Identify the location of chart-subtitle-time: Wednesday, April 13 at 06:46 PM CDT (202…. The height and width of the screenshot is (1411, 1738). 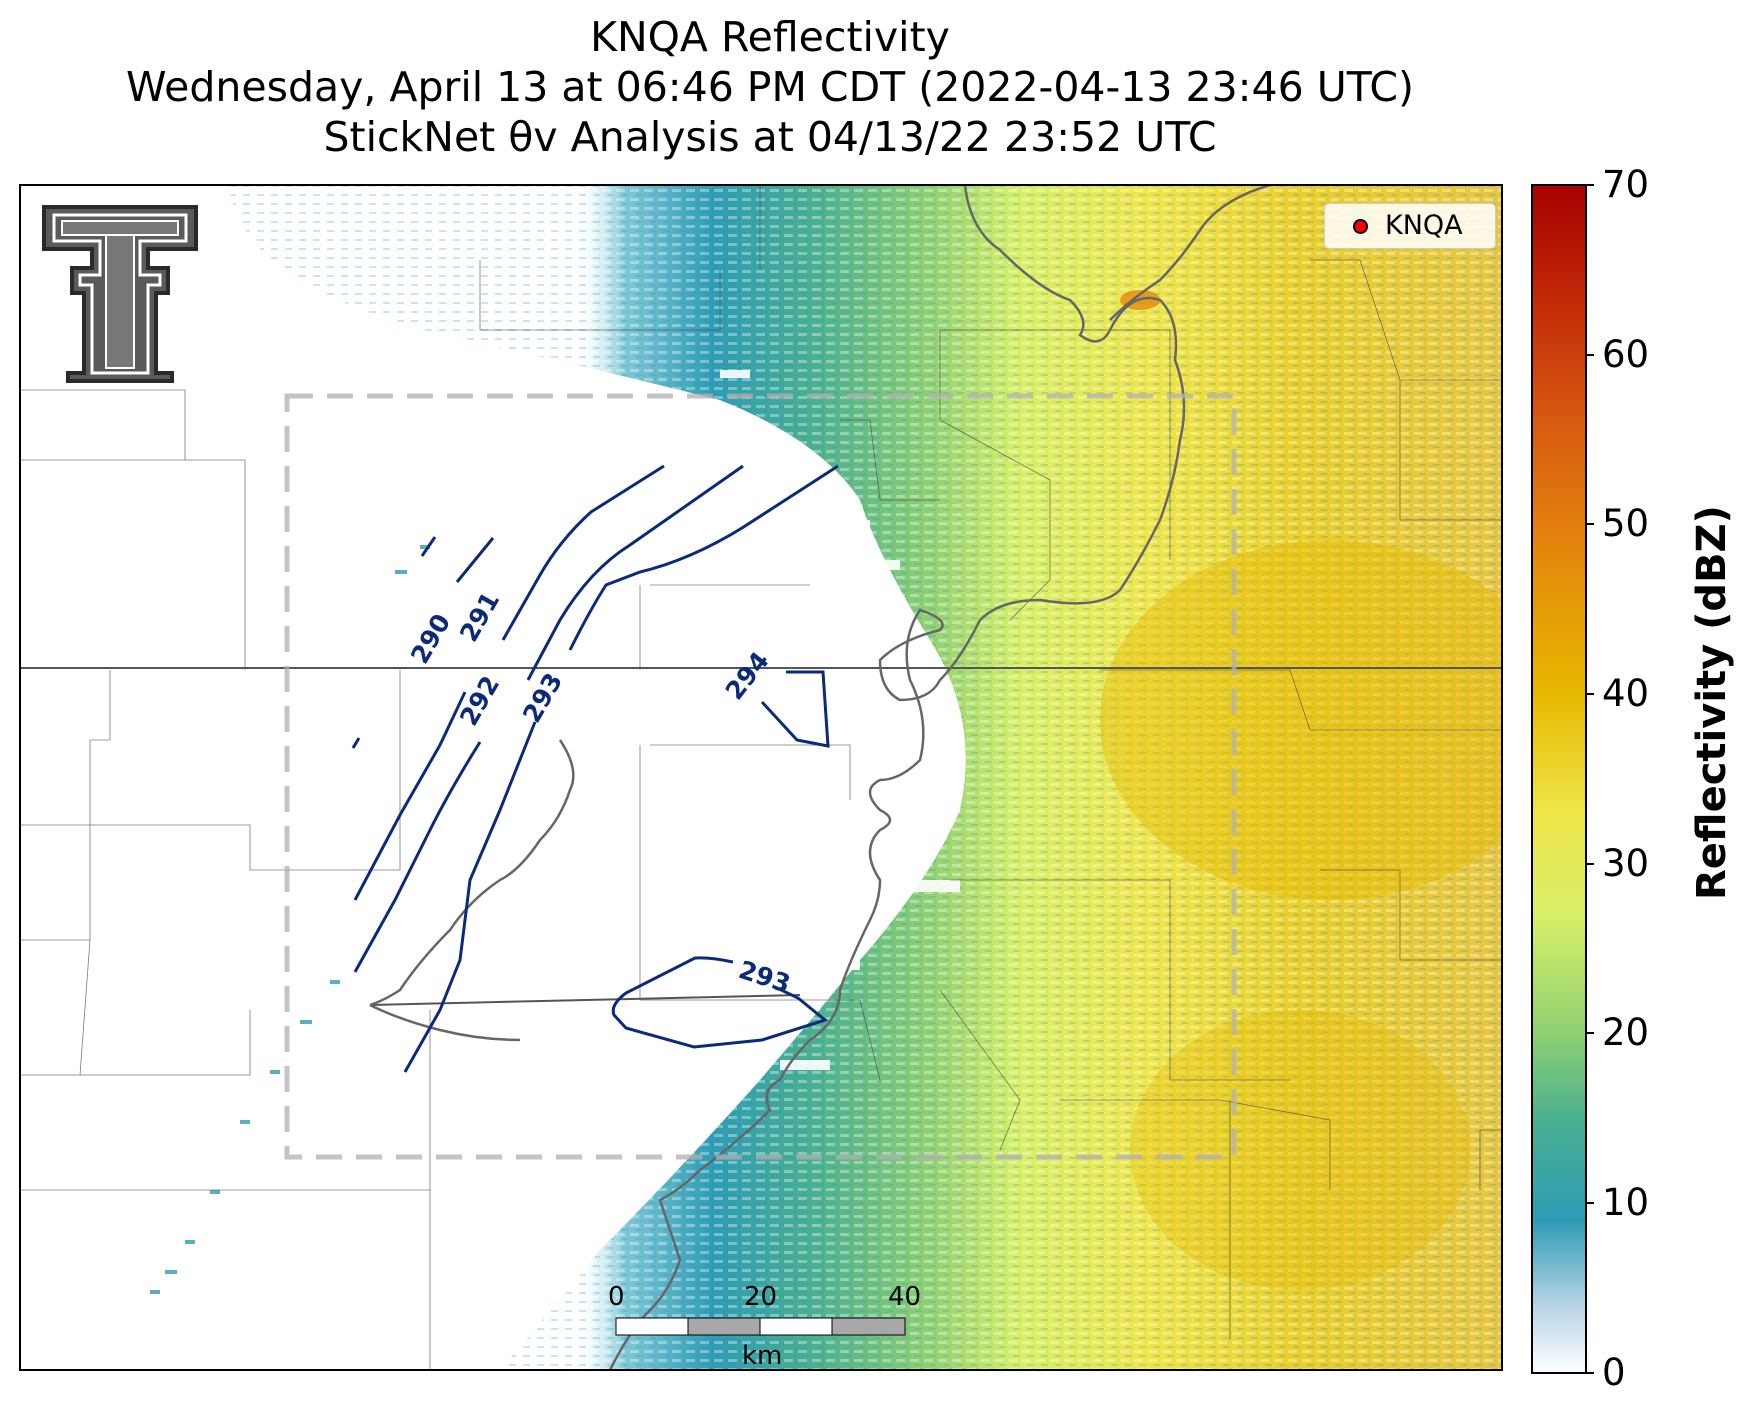
(770, 87).